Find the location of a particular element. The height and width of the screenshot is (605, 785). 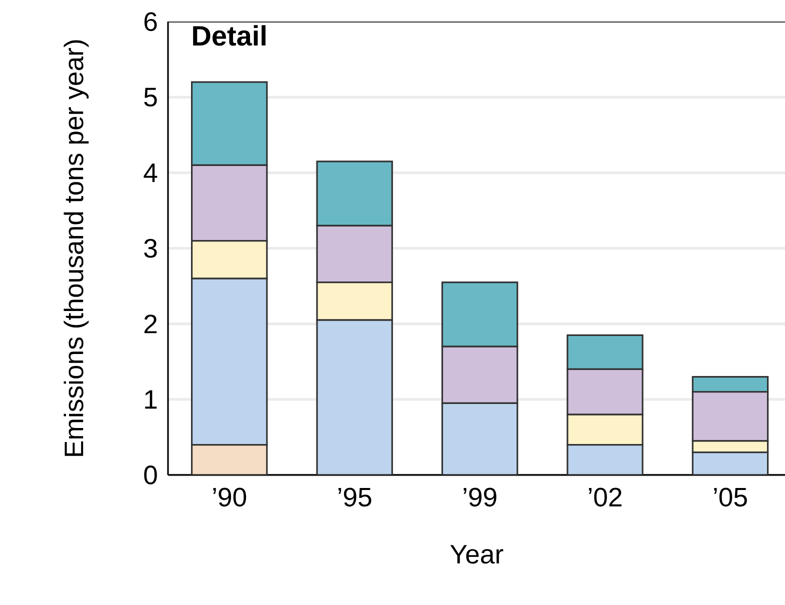

y-axis-title: Emissions (thousand tons per year) is located at coordinates (76, 248).